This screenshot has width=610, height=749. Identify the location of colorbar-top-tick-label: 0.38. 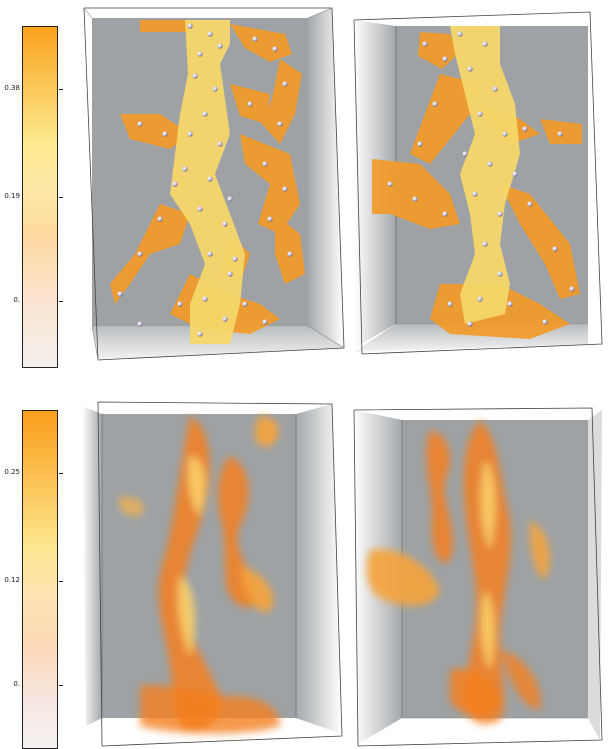
(12, 88).